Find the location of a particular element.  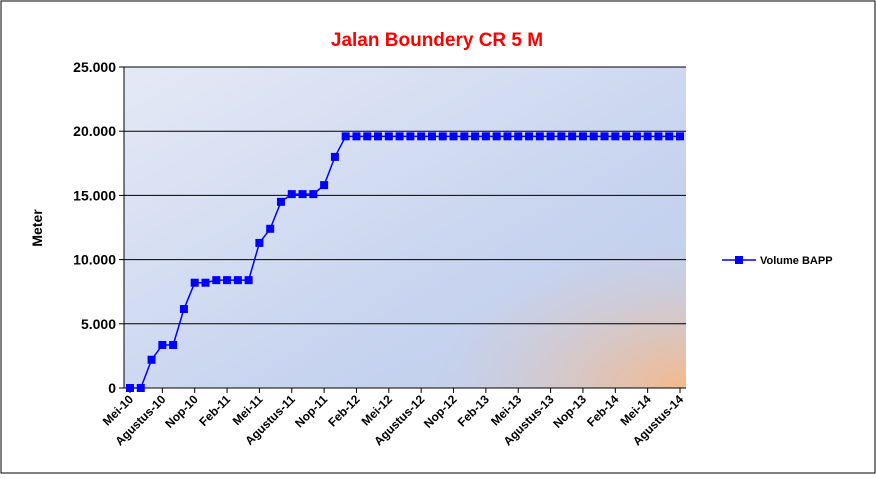

legend-label: Volume BAPP is located at coordinates (796, 261).